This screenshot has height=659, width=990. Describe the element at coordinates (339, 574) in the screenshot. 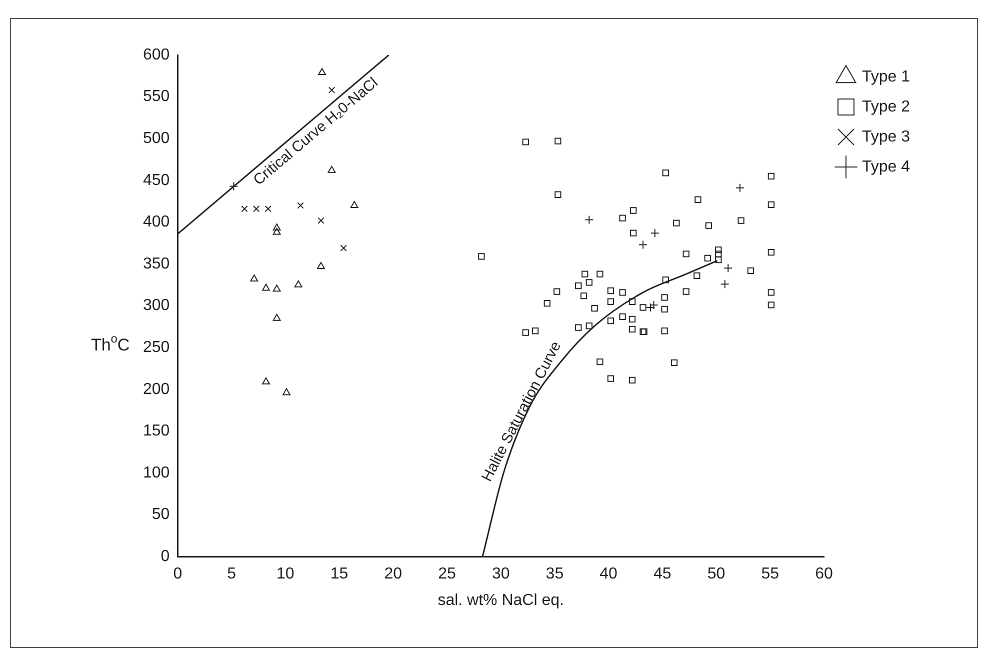

I see `x-tick-label: 15` at that location.